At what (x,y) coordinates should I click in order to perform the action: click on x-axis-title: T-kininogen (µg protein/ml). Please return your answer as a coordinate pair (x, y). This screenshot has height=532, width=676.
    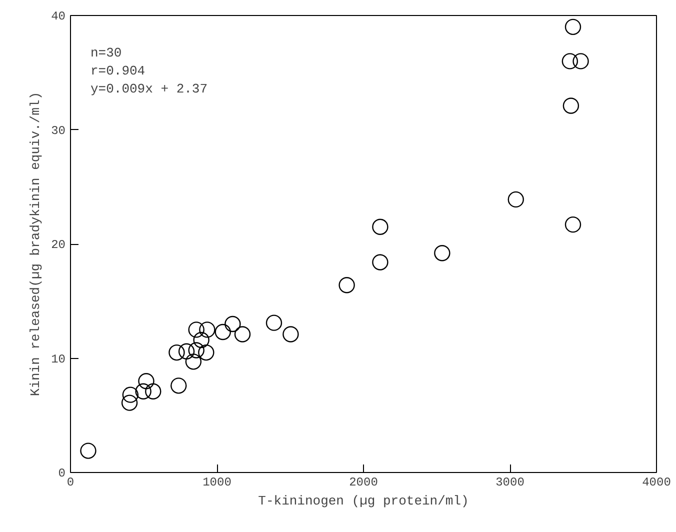
    Looking at the image, I should click on (363, 501).